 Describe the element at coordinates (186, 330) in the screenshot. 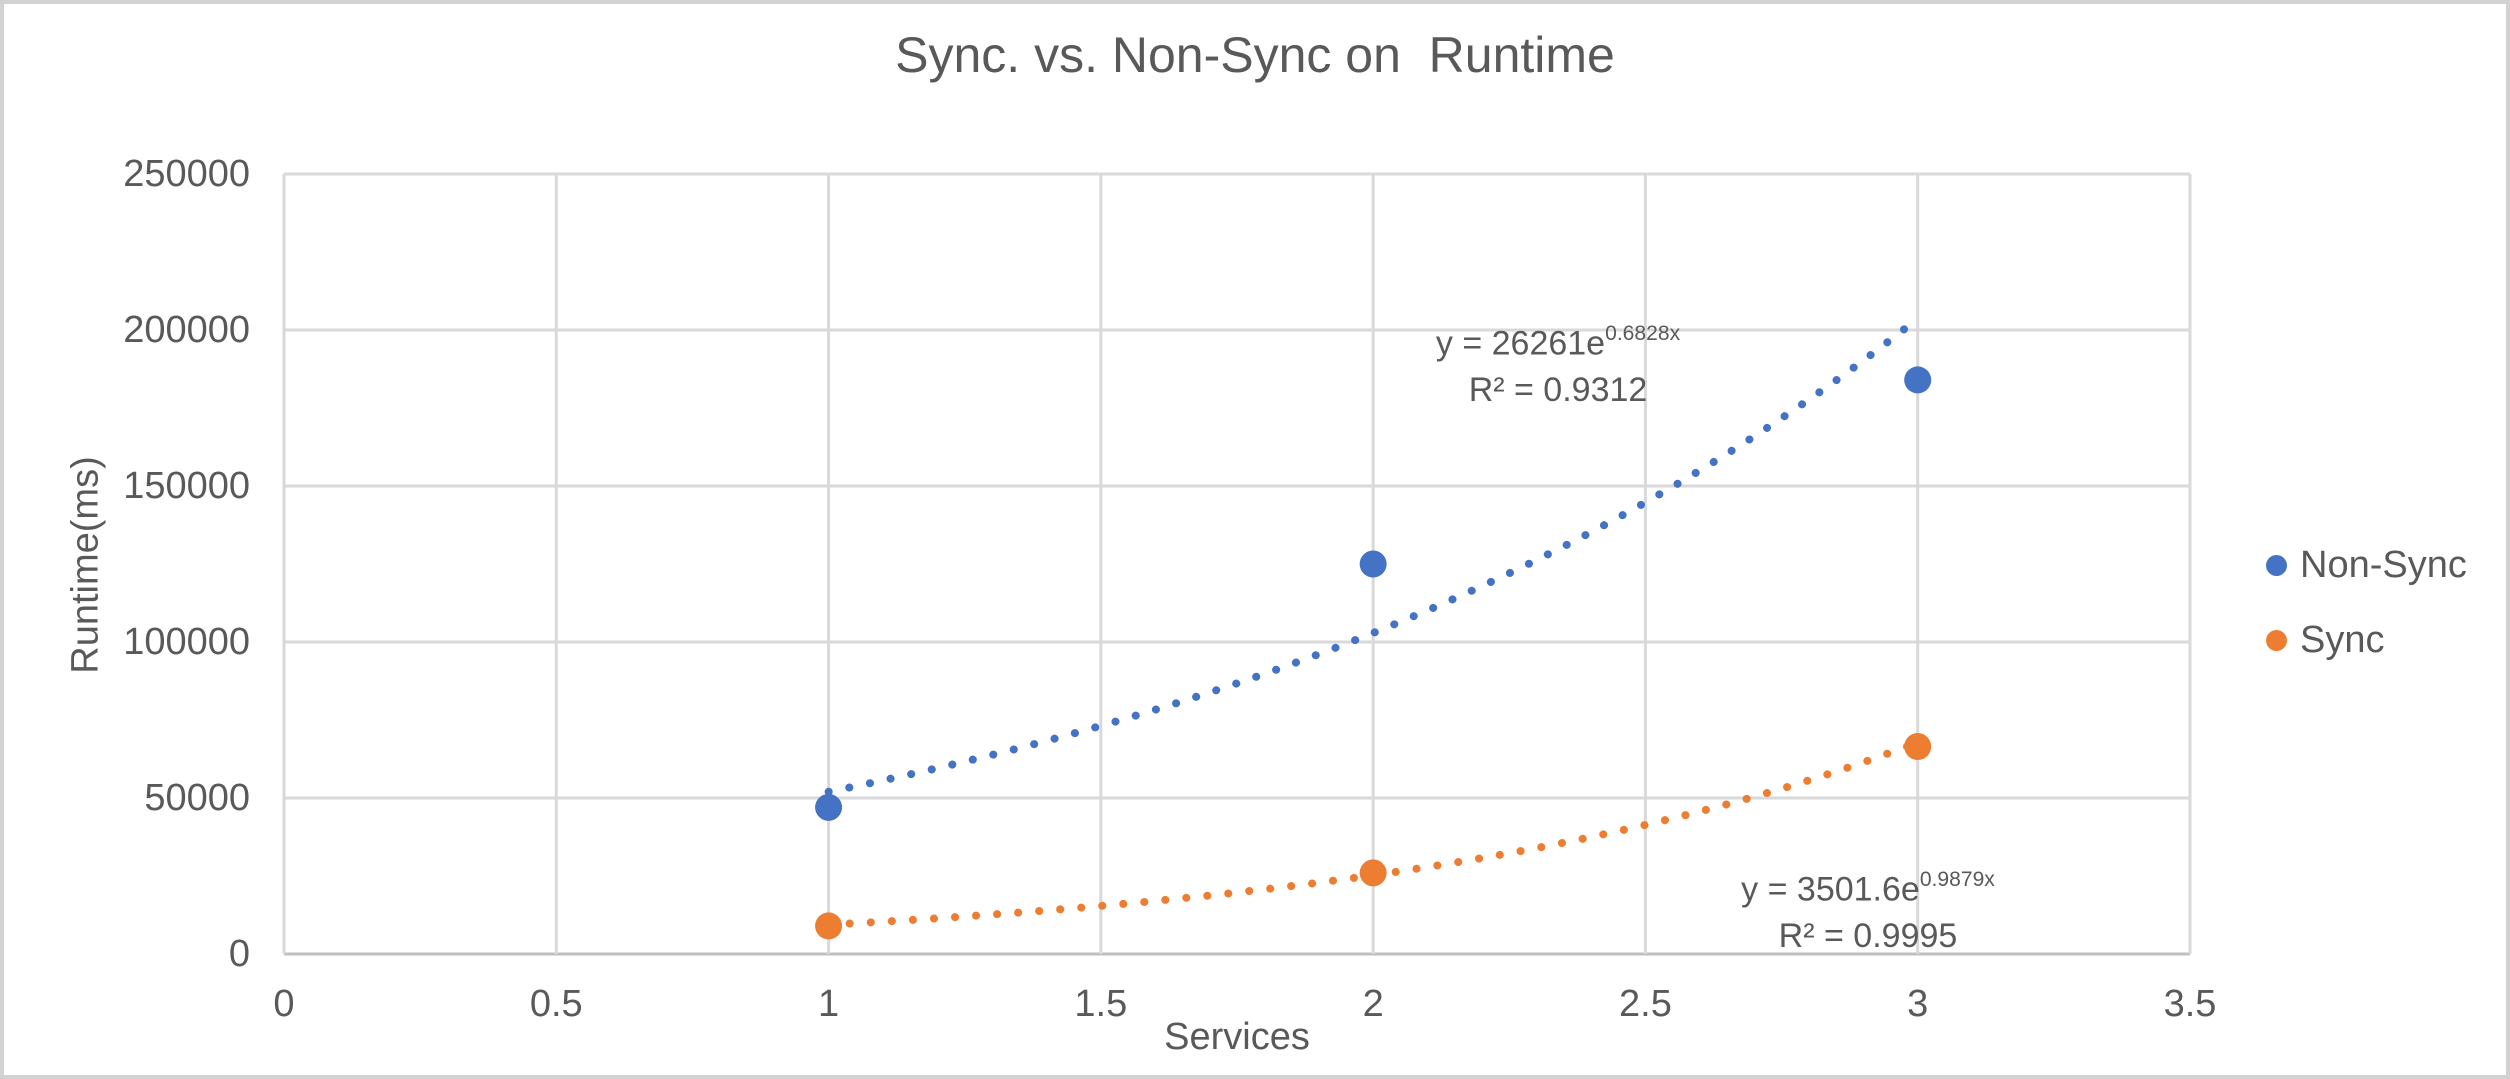

I see `y-tick-label: 200000` at that location.